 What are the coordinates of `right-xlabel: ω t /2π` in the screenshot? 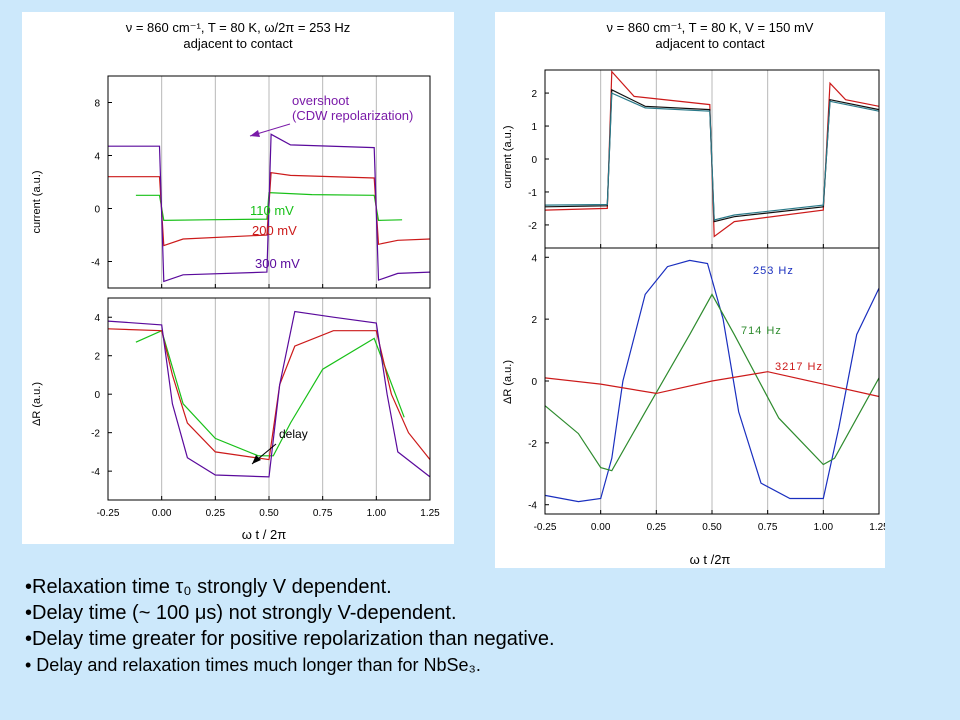 It's located at (710, 559).